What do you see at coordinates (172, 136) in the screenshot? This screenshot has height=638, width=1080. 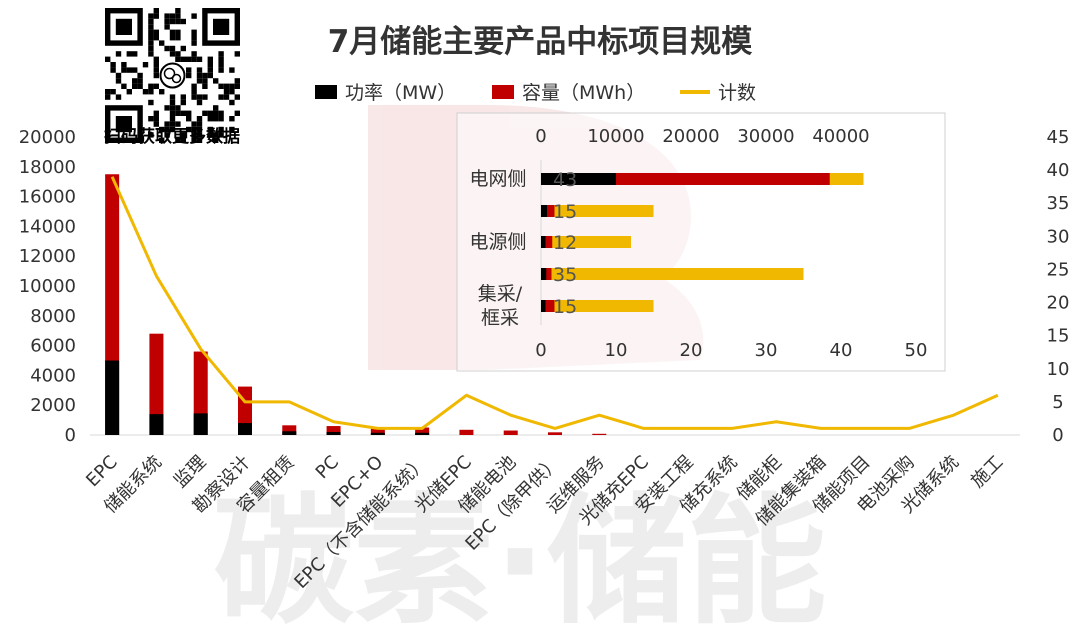 I see `qr-caption: 扫码获取更多数据` at bounding box center [172, 136].